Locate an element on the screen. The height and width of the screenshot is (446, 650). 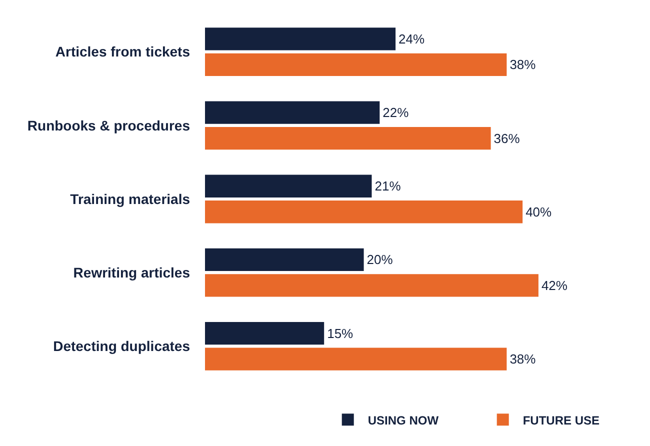
data-label: 21% is located at coordinates (388, 186).